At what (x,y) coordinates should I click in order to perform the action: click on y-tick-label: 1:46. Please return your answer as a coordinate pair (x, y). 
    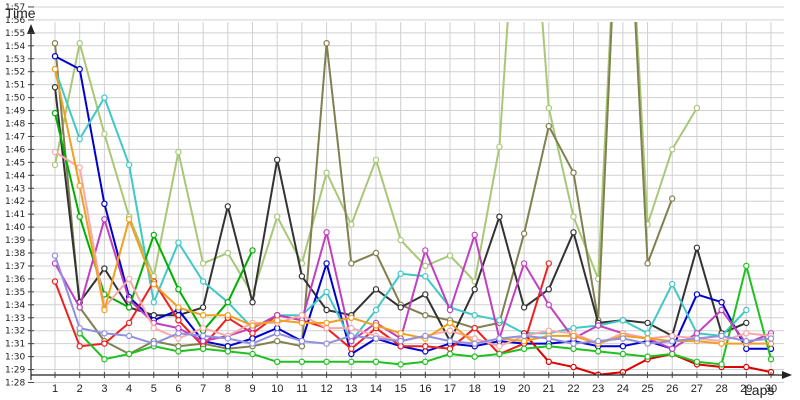
    Looking at the image, I should click on (15, 150).